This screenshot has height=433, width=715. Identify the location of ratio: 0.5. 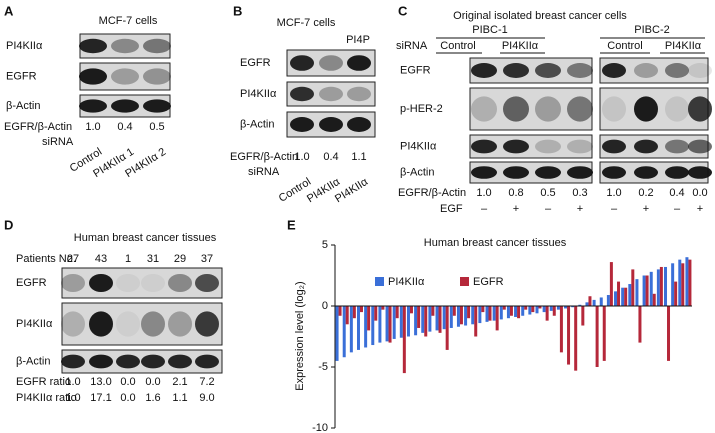
(156, 127).